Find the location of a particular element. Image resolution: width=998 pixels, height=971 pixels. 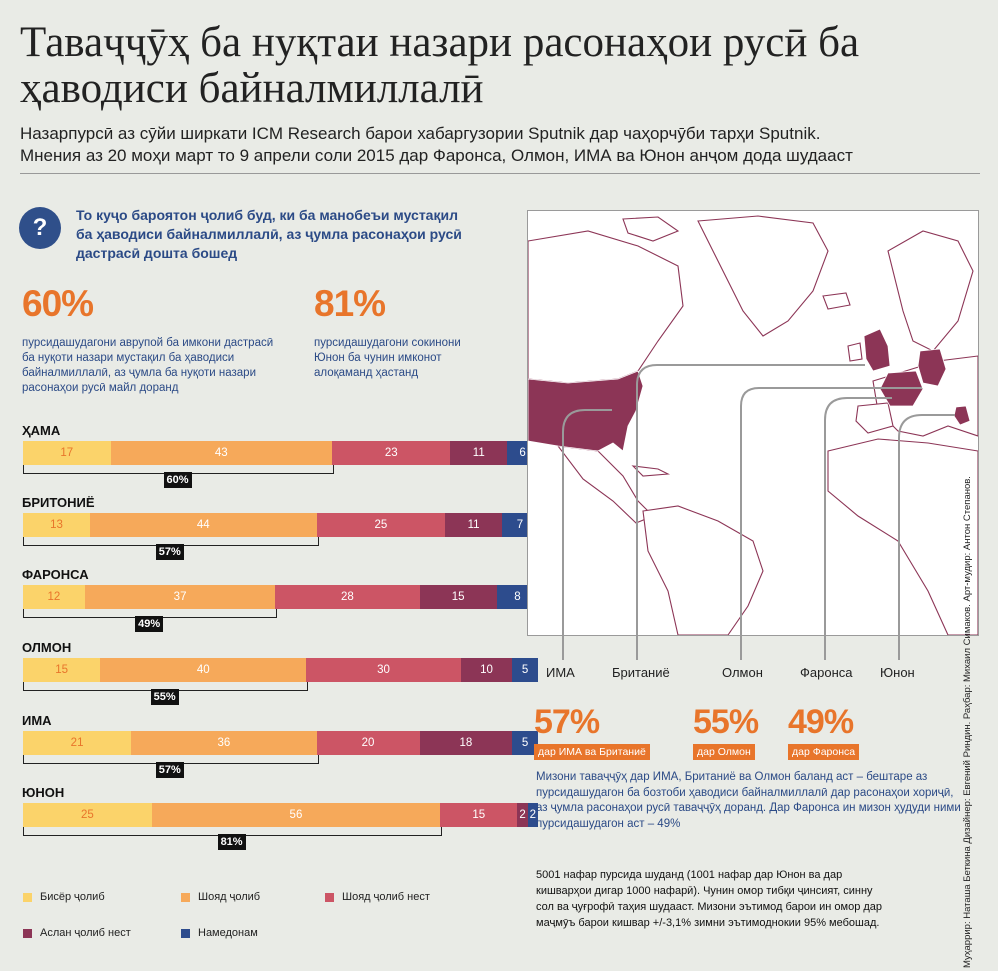

map-callout-lines is located at coordinates (758, 512).